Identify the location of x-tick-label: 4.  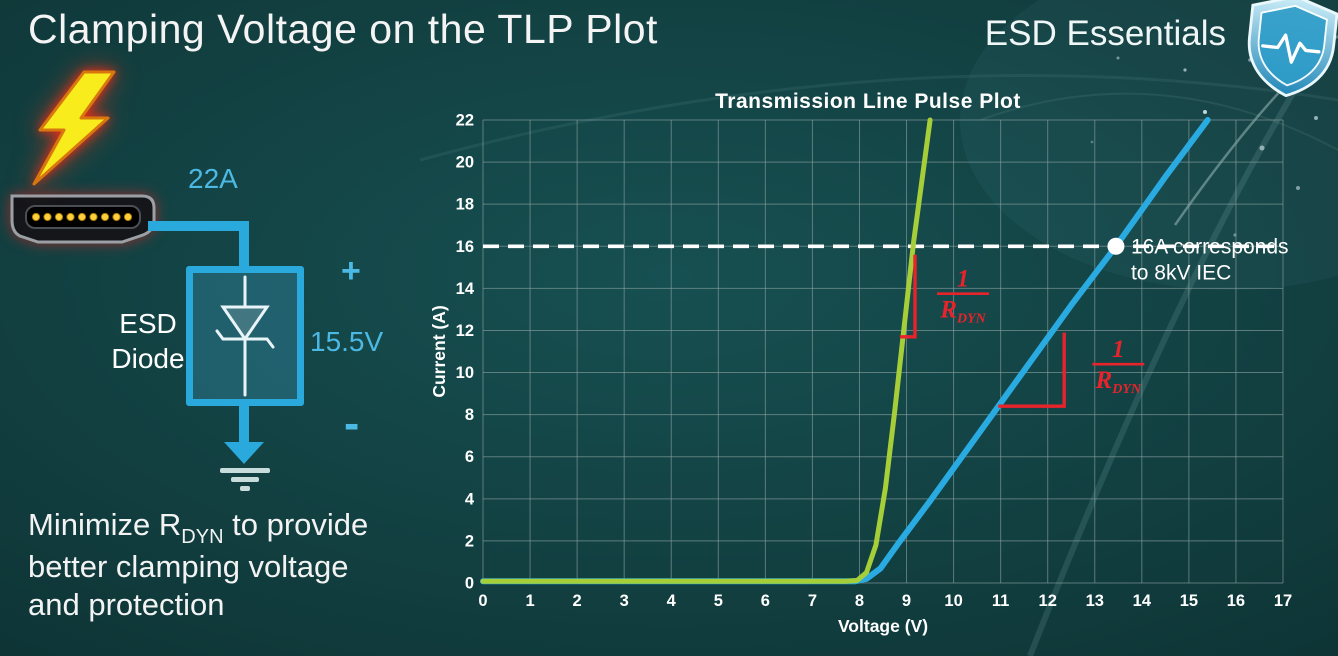
(672, 601).